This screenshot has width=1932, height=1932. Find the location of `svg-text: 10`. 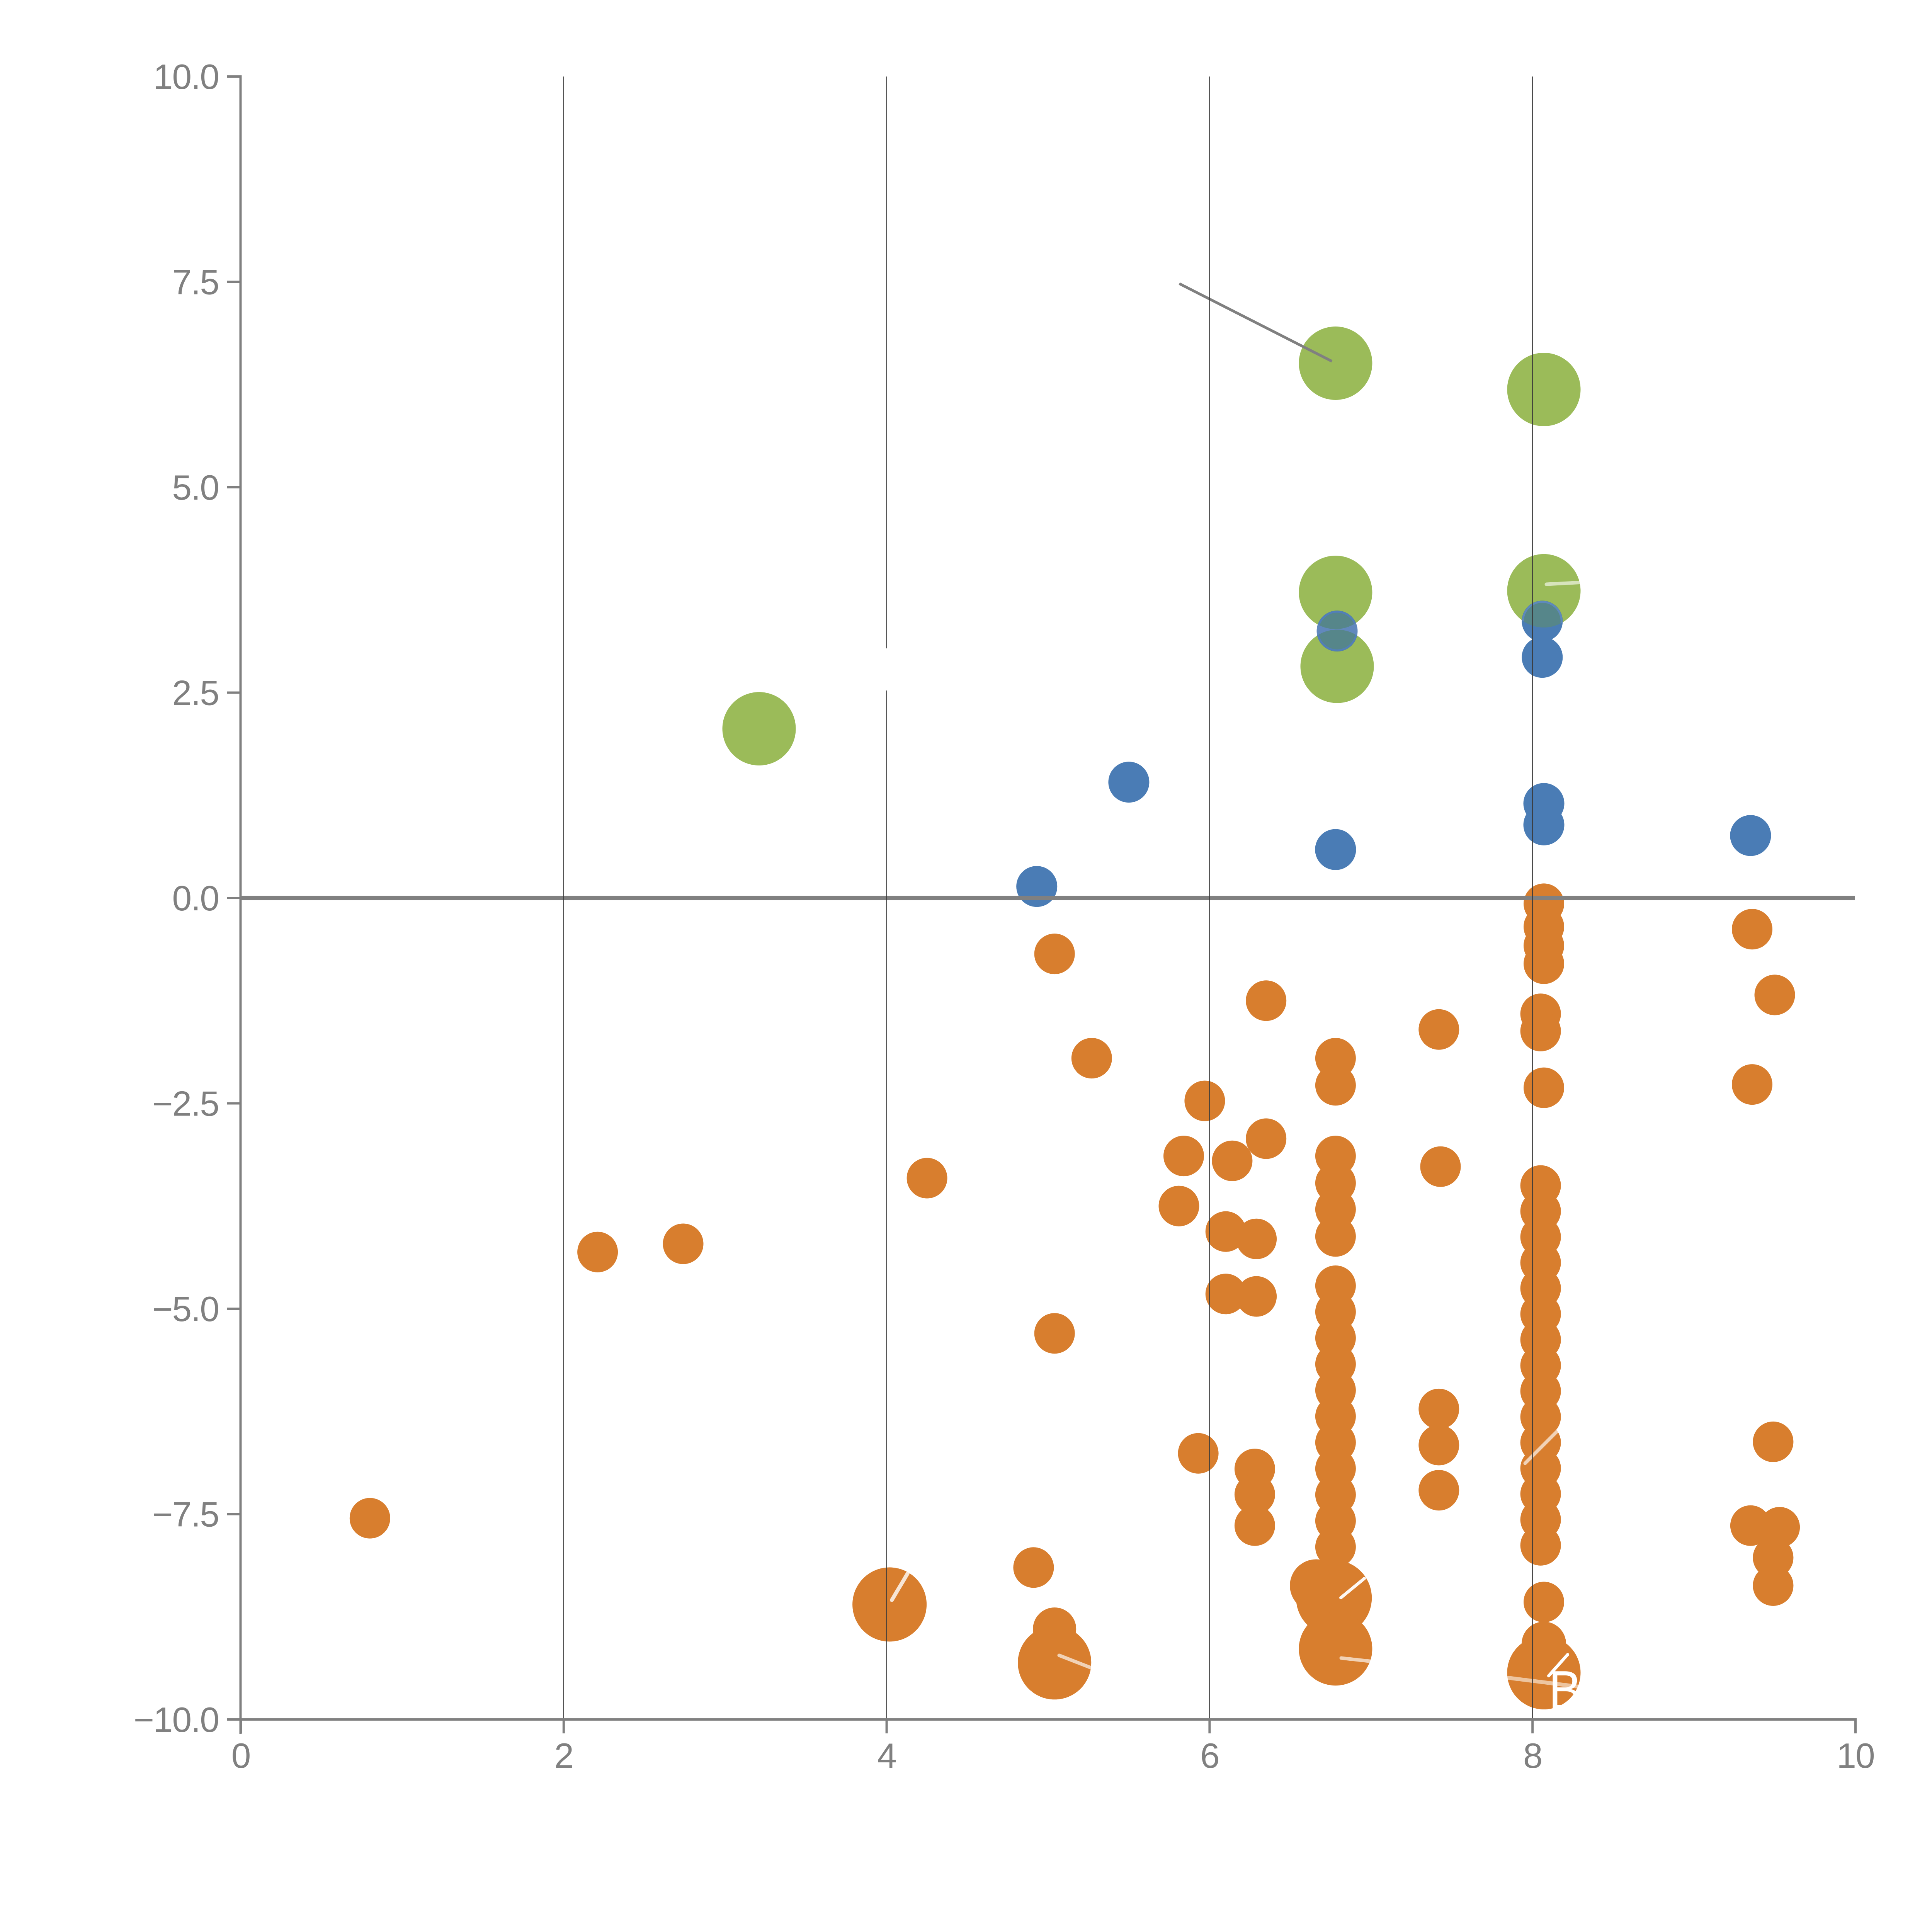

svg-text: 10 is located at coordinates (1856, 1756).